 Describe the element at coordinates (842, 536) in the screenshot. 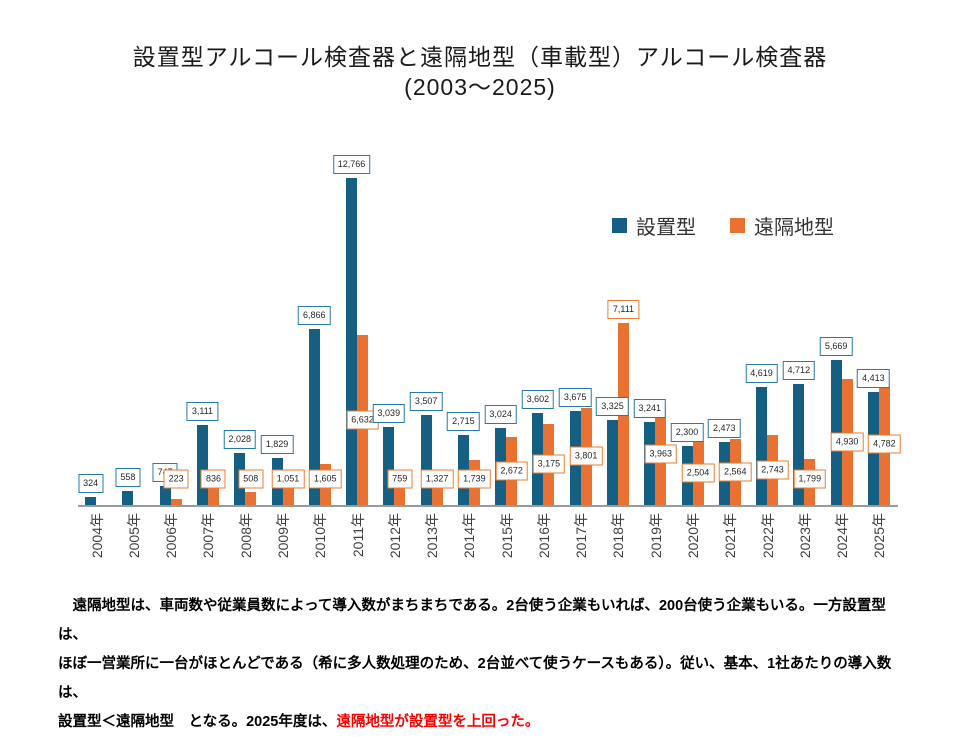

I see `x-label-2024: 2024年` at that location.